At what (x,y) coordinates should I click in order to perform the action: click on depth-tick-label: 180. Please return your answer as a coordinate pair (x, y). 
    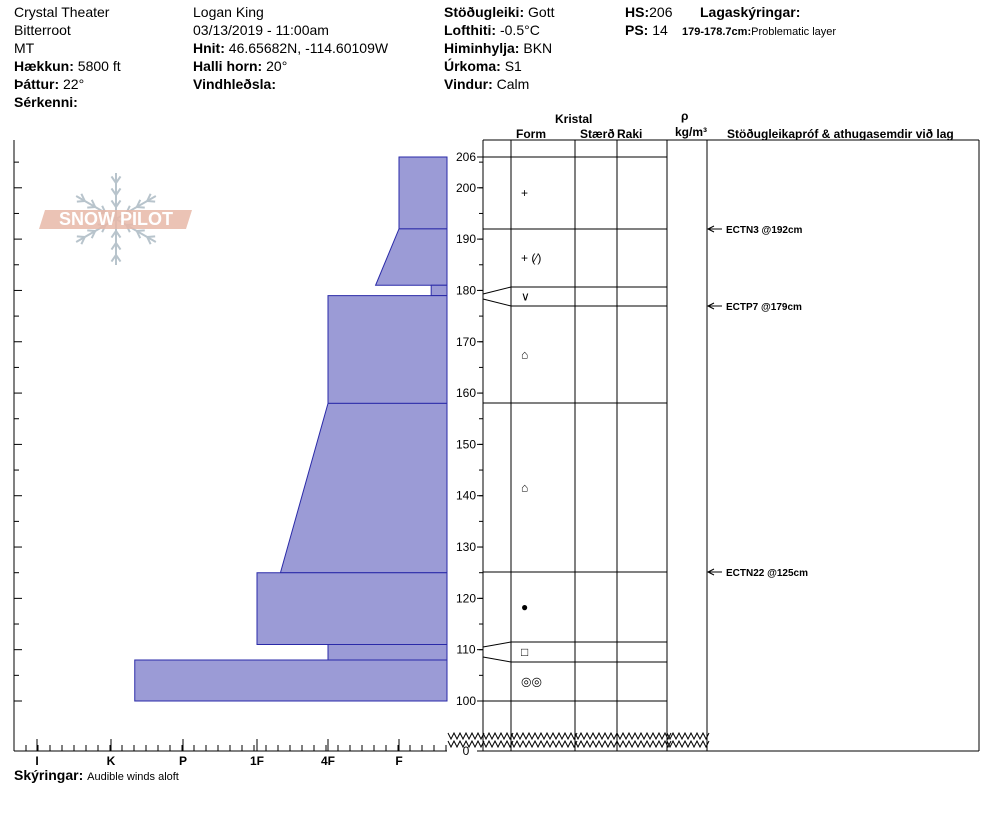
    Looking at the image, I should click on (466, 290).